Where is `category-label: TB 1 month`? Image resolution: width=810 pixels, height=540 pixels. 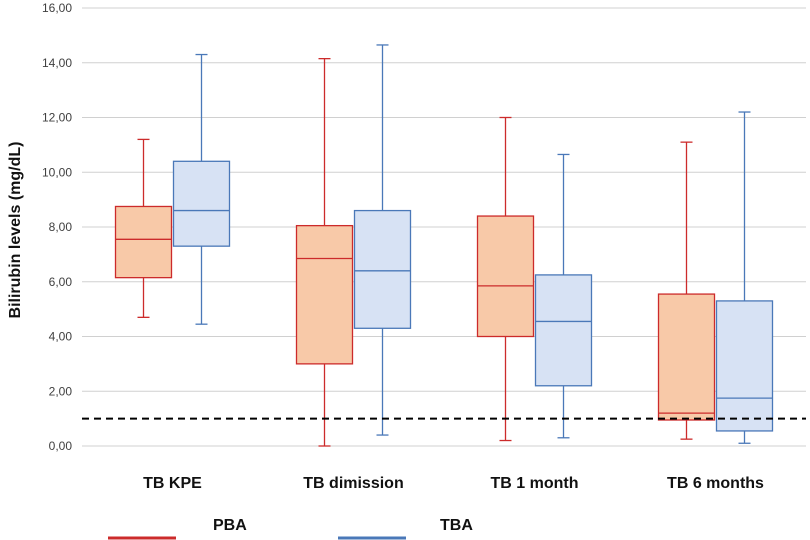 category-label: TB 1 month is located at coordinates (535, 483).